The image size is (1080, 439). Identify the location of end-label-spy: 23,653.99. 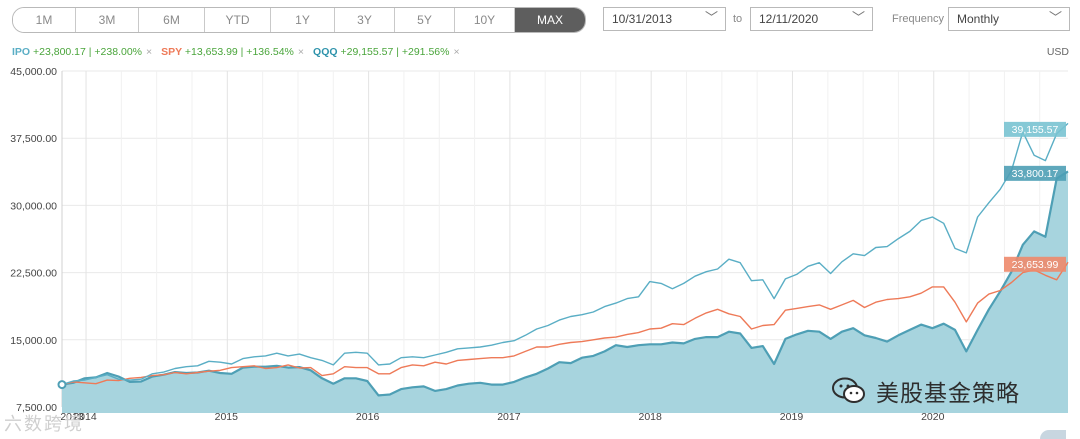
(1035, 265).